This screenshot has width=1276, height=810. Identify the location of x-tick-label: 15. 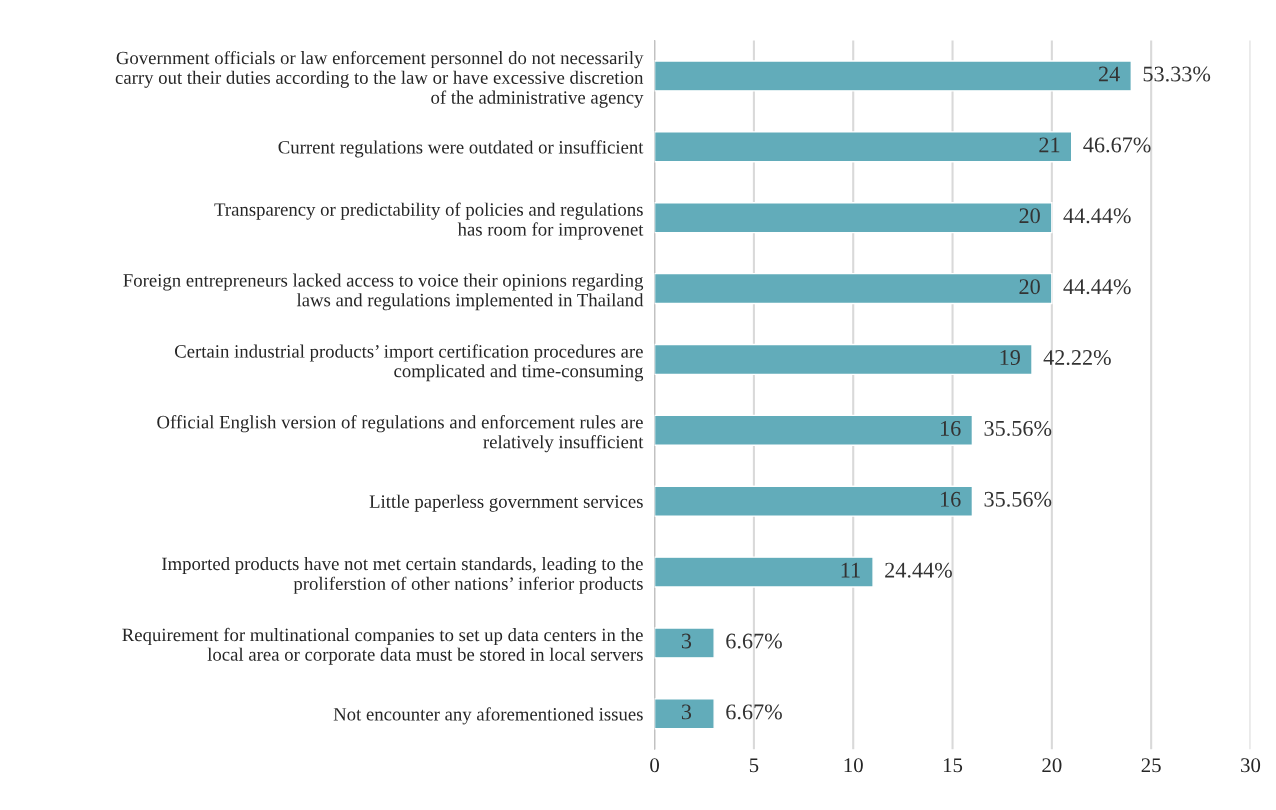
(953, 765).